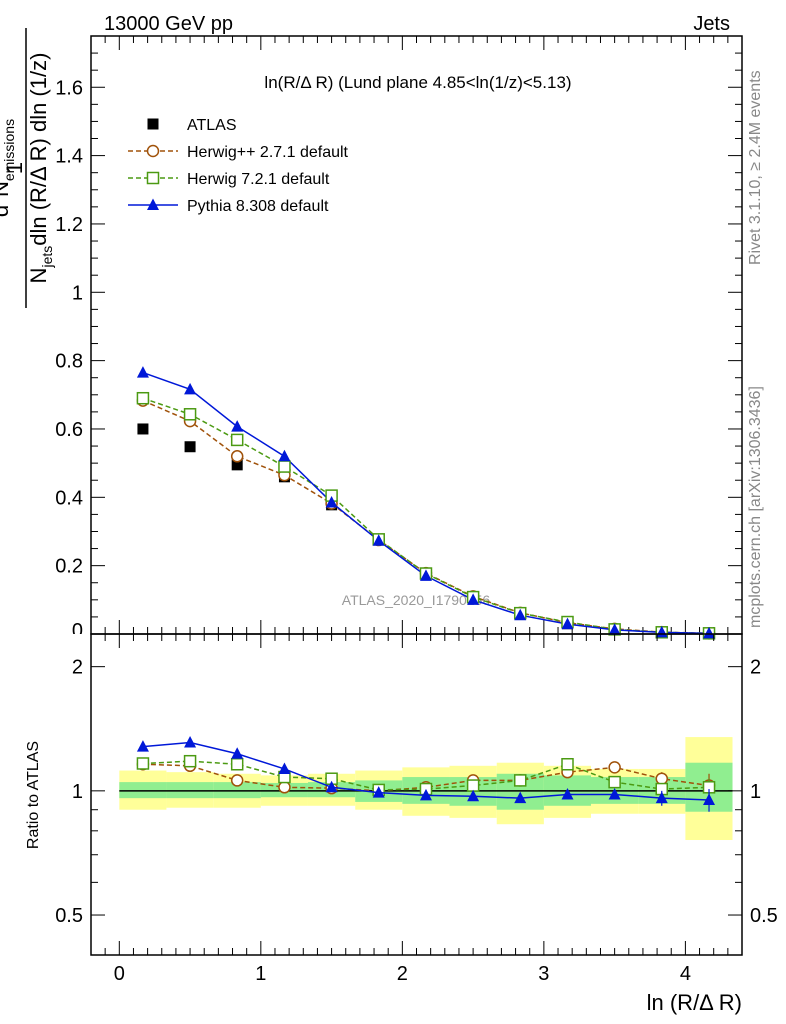 Image resolution: width=786 pixels, height=1024 pixels. What do you see at coordinates (258, 179) in the screenshot?
I see `legend-label-herwig7: Herwig 7.2.1 default` at bounding box center [258, 179].